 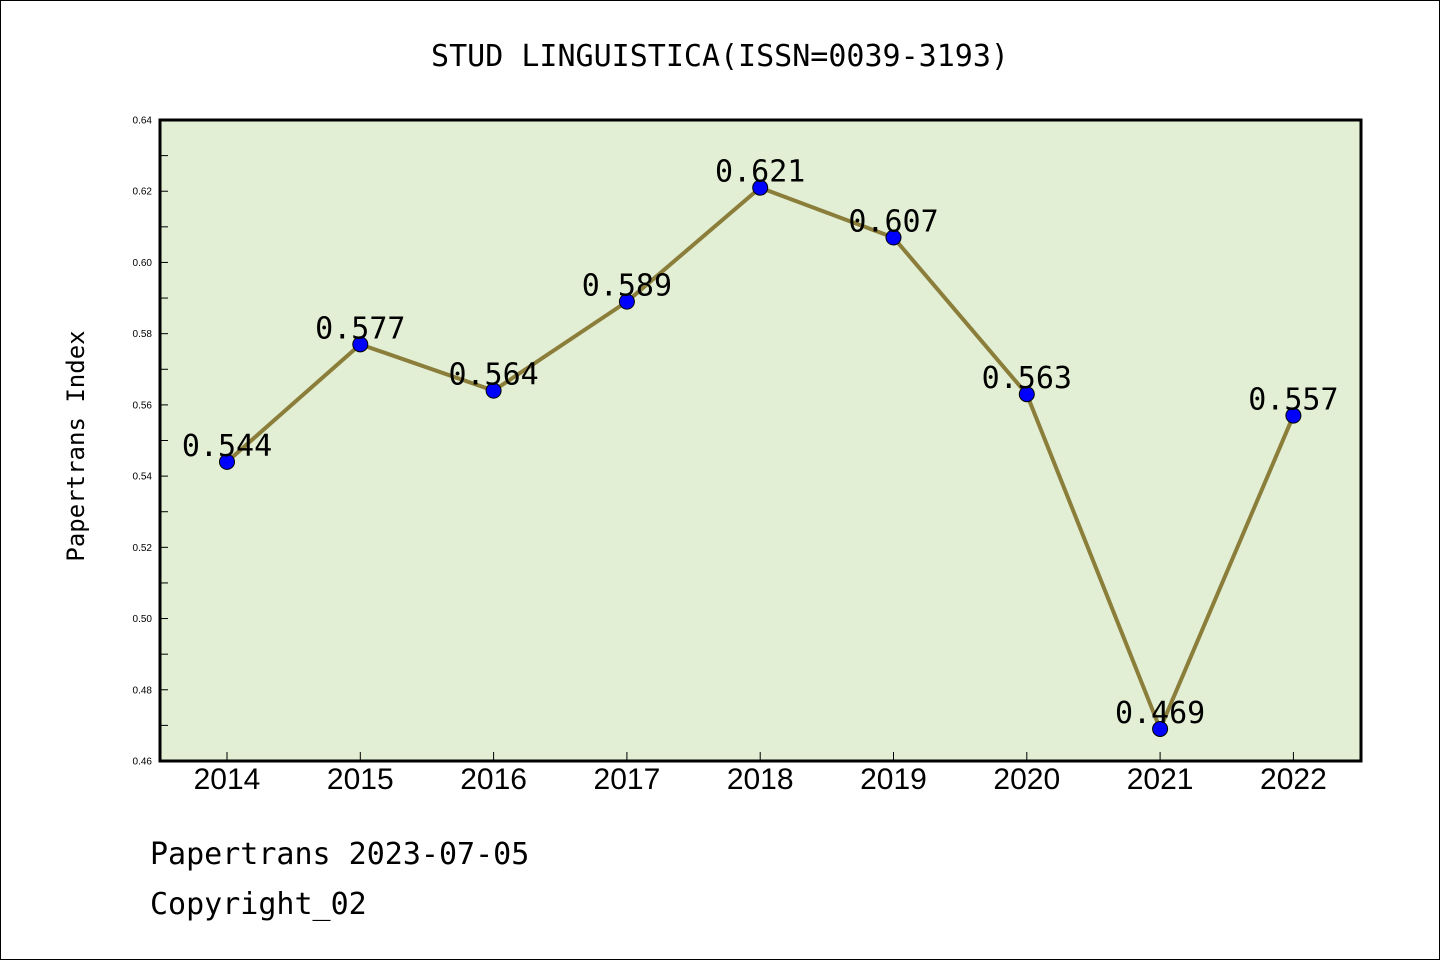 I want to click on x-tick-label: 2015, so click(x=360, y=779).